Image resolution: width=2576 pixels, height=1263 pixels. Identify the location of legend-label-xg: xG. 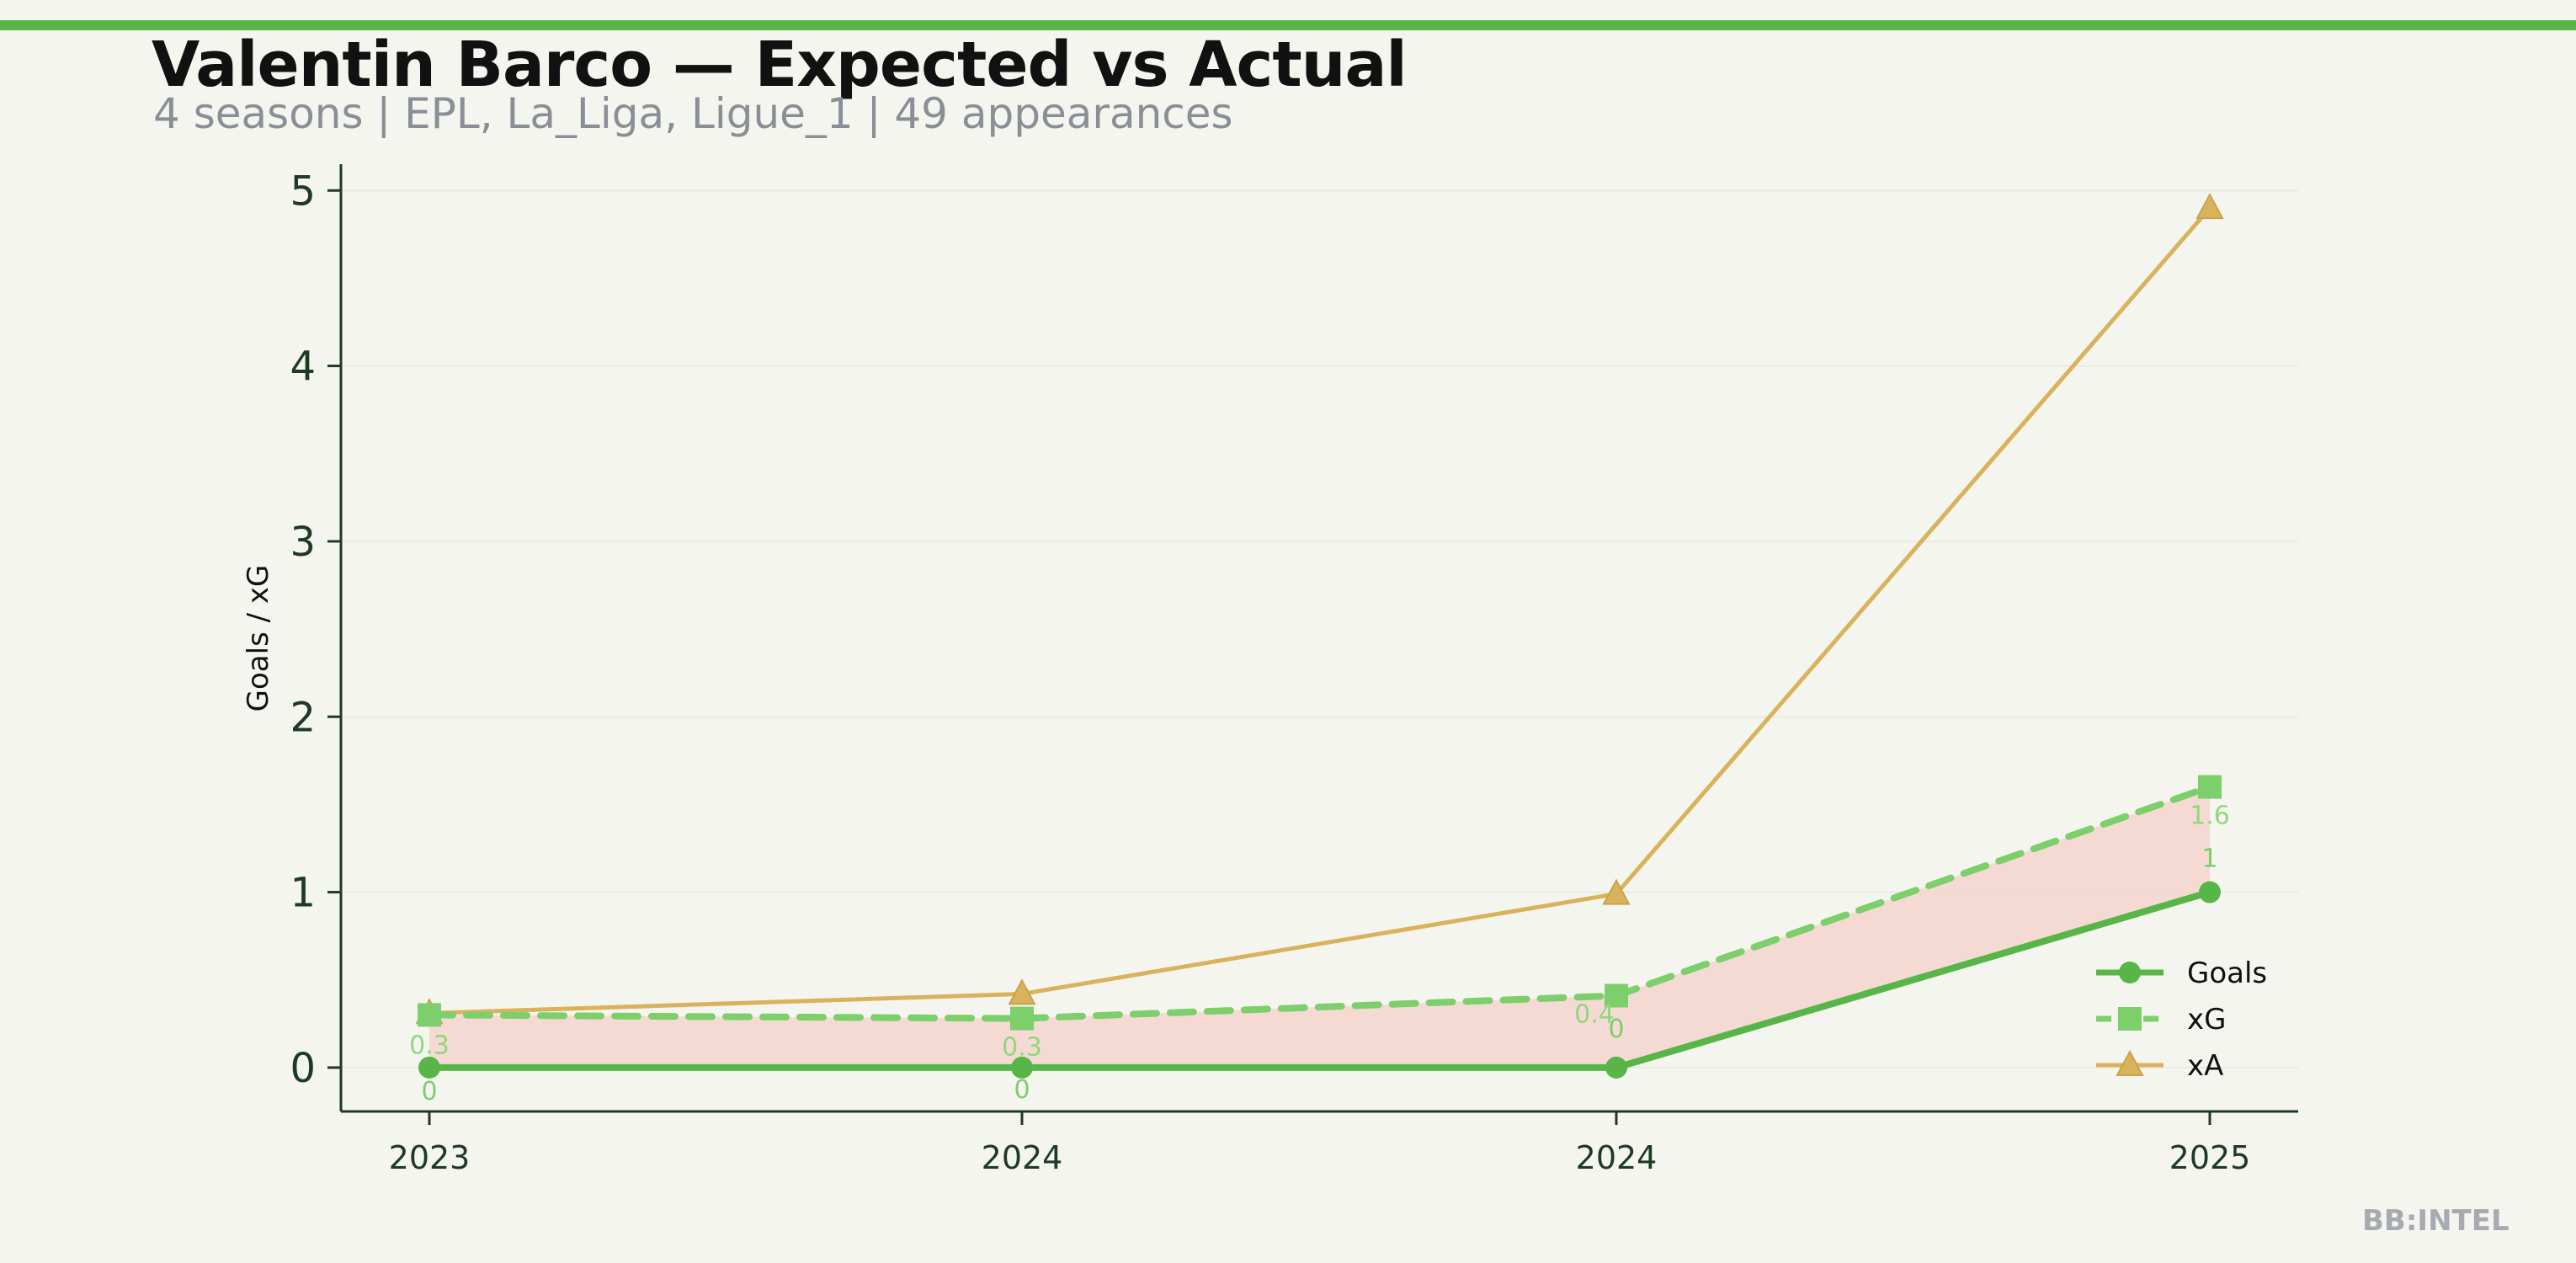
(2207, 1020).